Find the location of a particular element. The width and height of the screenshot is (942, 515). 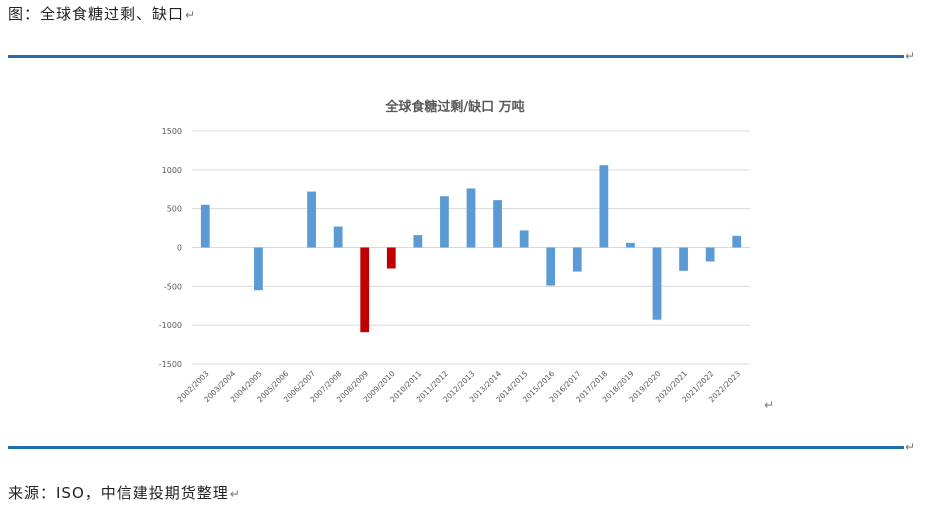

bar-2016-2017 is located at coordinates (577, 259).